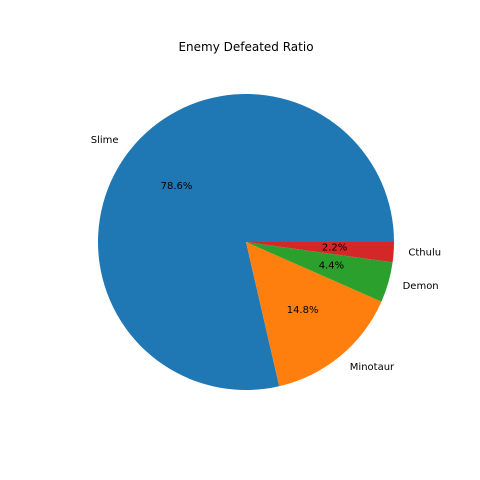  I want to click on pie-slice-cthulu, so click(320, 252).